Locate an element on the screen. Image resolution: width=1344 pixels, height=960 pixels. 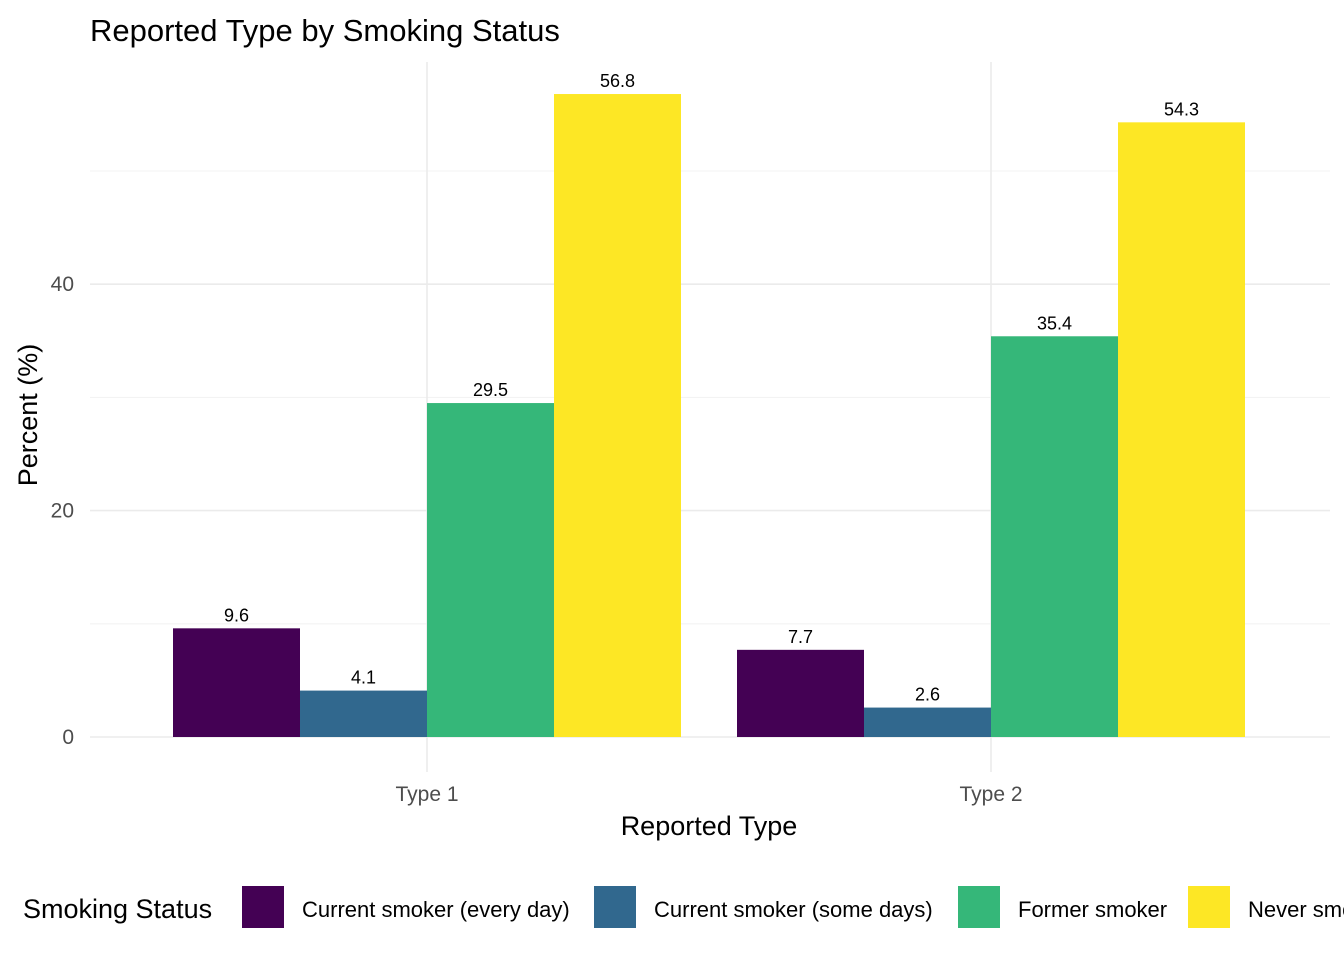
y-tick-label: 20 is located at coordinates (62, 511).